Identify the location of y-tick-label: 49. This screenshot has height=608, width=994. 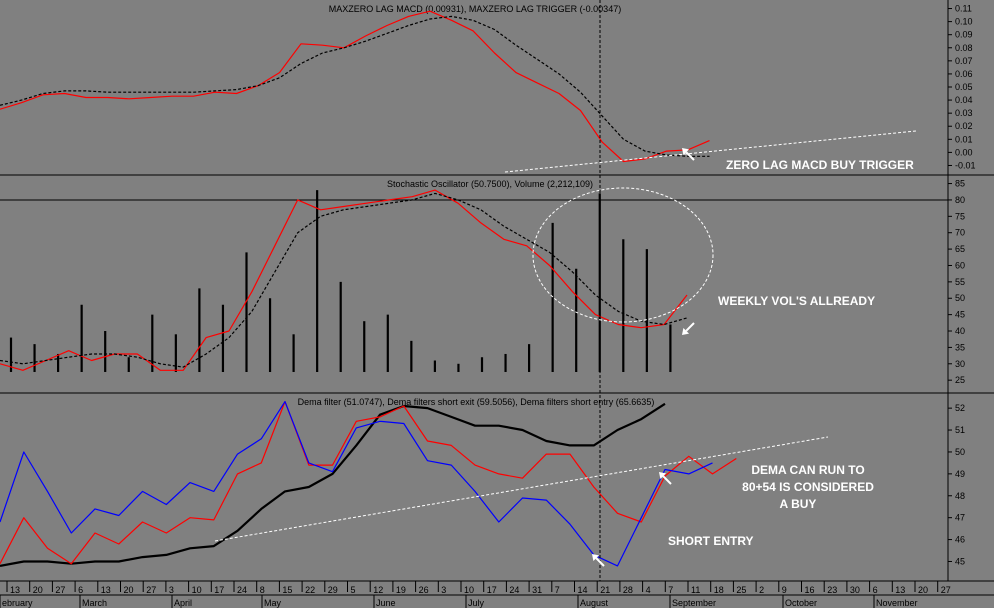
(960, 474).